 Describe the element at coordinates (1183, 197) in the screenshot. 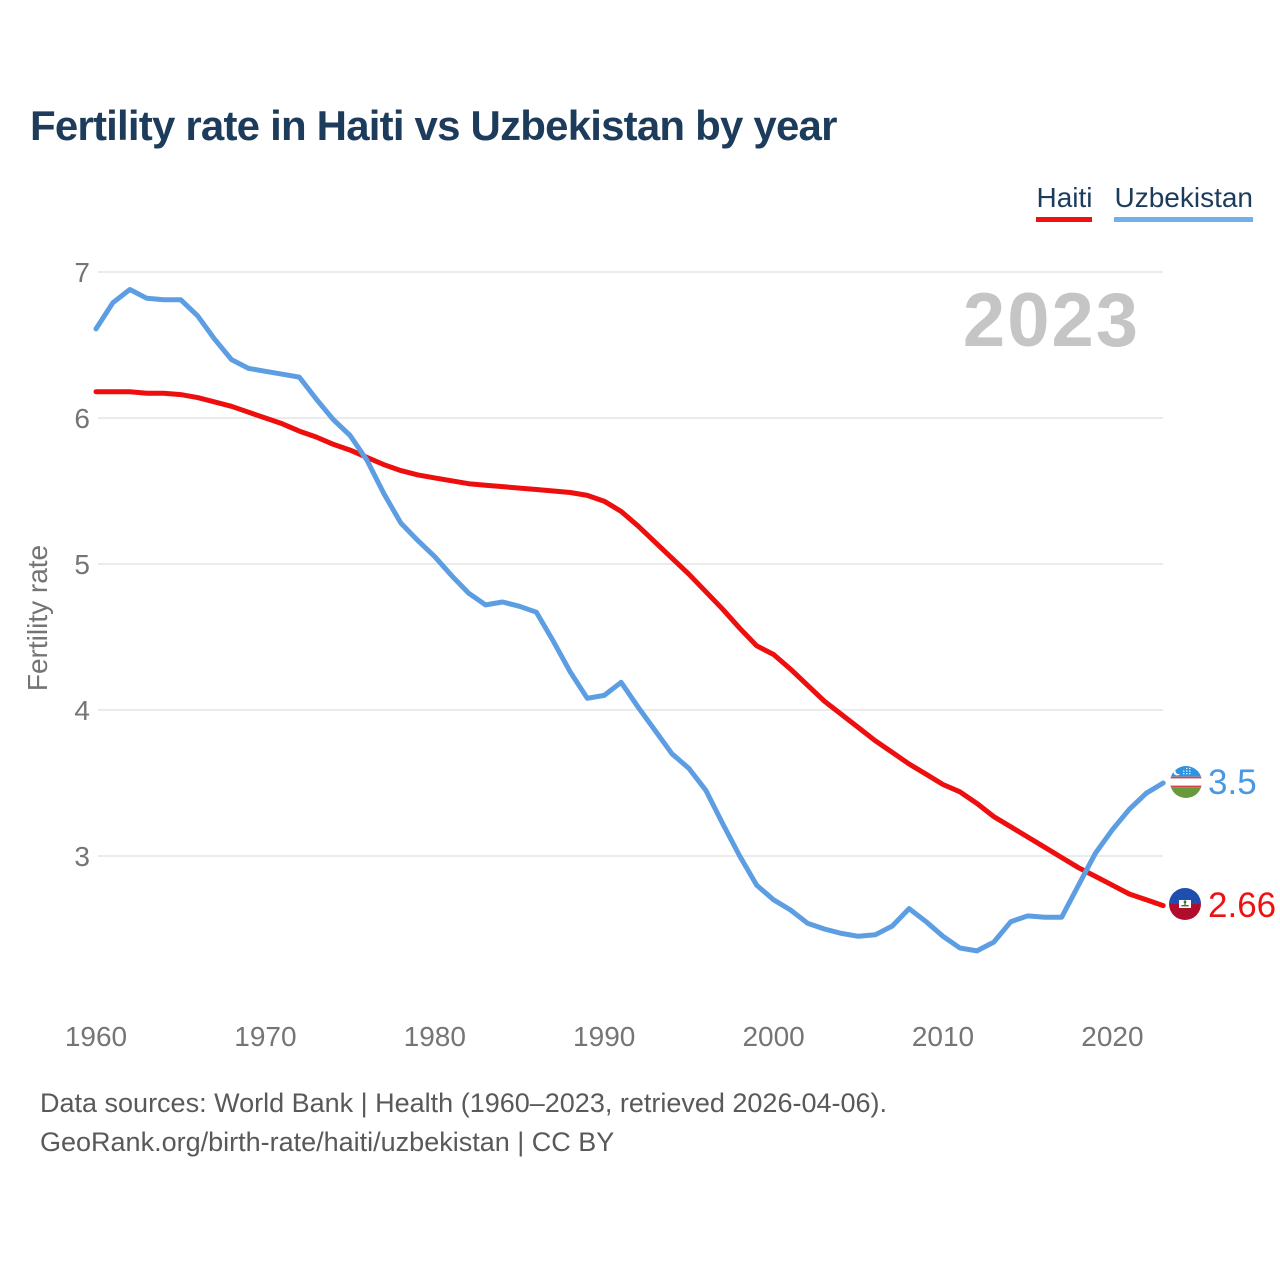

I see `legend-label-uzbekistan: Uzbekistan` at that location.